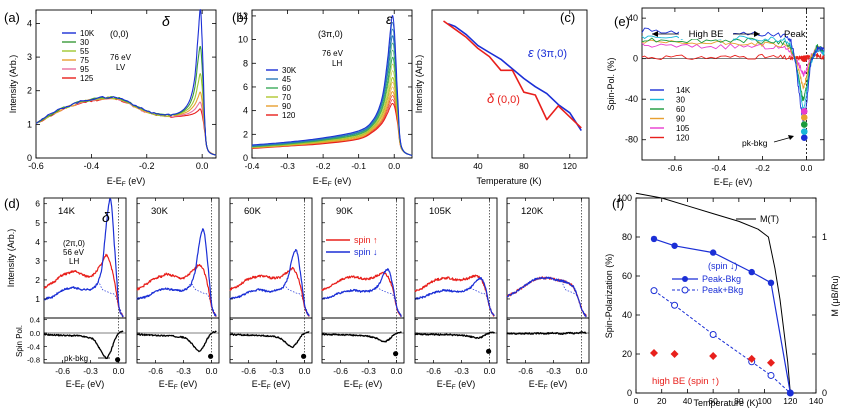 The height and width of the screenshot is (410, 844). What do you see at coordinates (333, 53) in the screenshot?
I see `energy-annotation: 76 eV` at bounding box center [333, 53].